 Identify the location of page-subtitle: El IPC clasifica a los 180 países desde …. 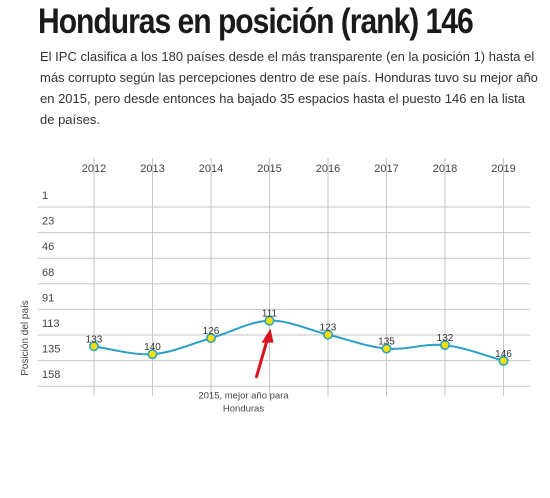
(289, 88).